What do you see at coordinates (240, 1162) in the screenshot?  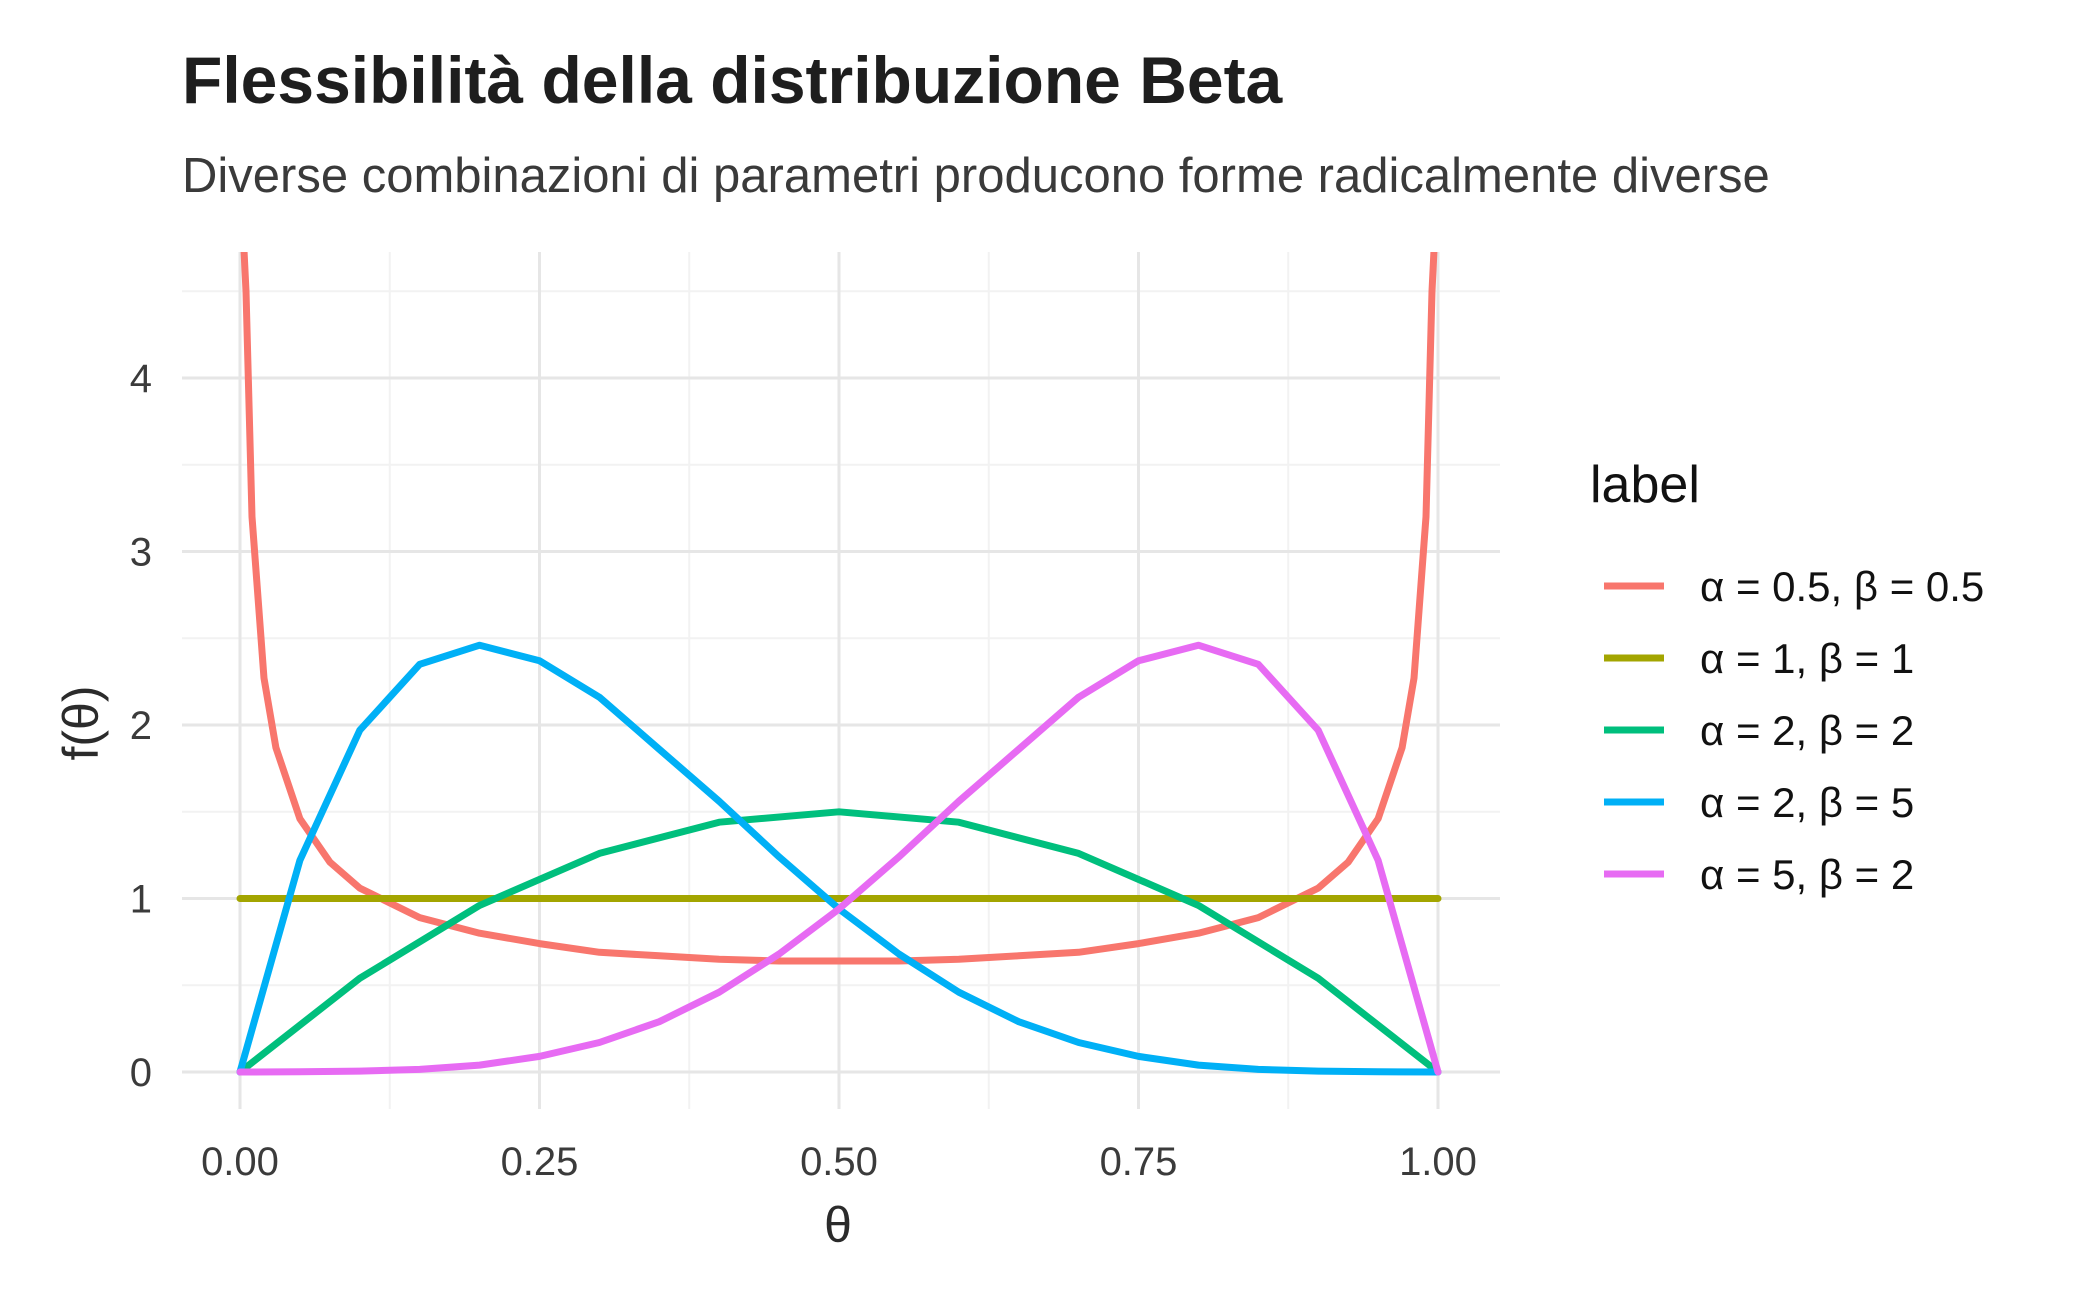 I see `x-tick-label: 0.00` at bounding box center [240, 1162].